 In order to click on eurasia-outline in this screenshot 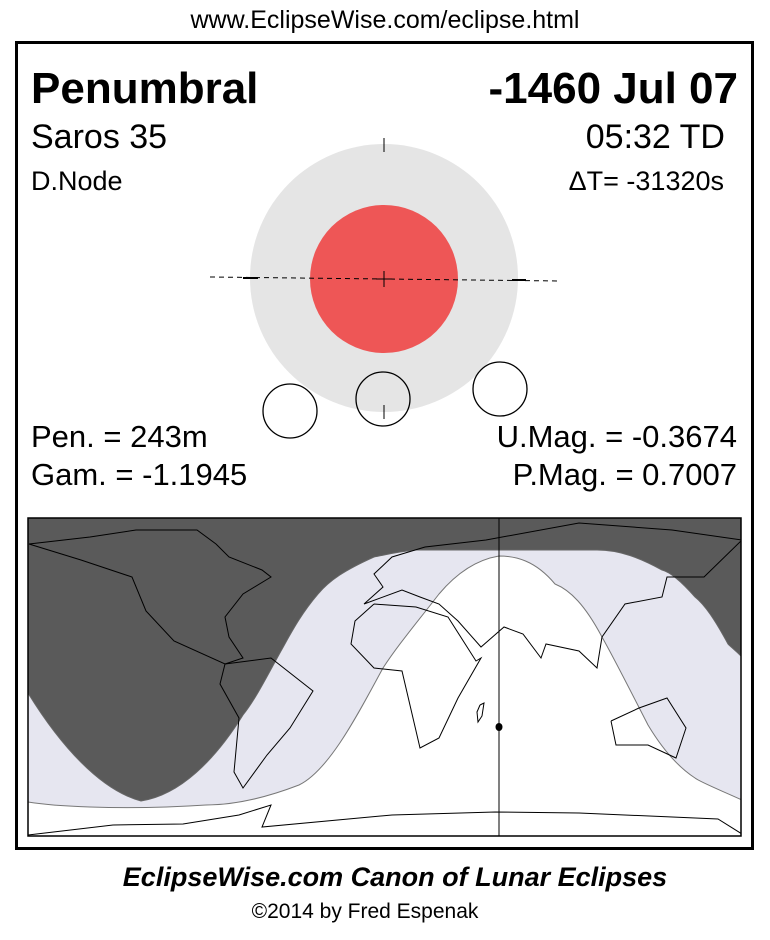, I will do `click(552, 596)`.